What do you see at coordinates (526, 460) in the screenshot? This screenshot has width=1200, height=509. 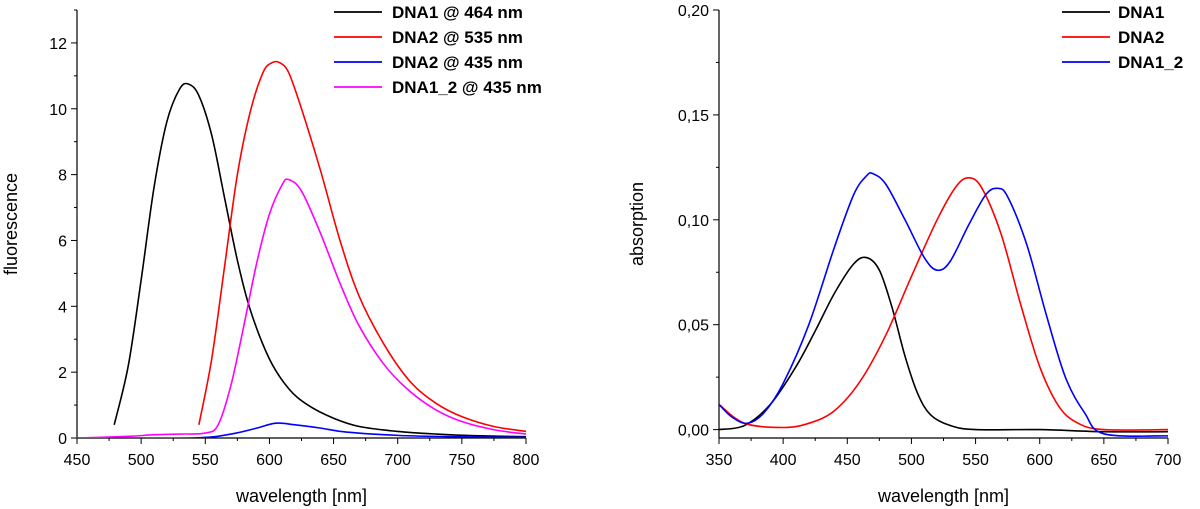 I see `x-tick-label: 800` at bounding box center [526, 460].